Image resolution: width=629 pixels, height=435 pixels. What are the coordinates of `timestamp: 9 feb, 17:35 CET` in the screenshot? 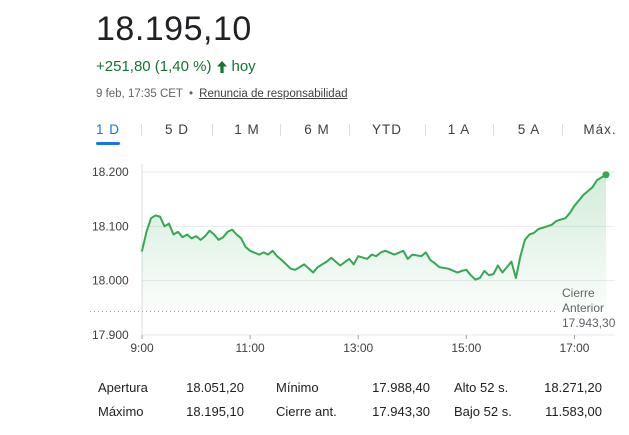 It's located at (139, 94).